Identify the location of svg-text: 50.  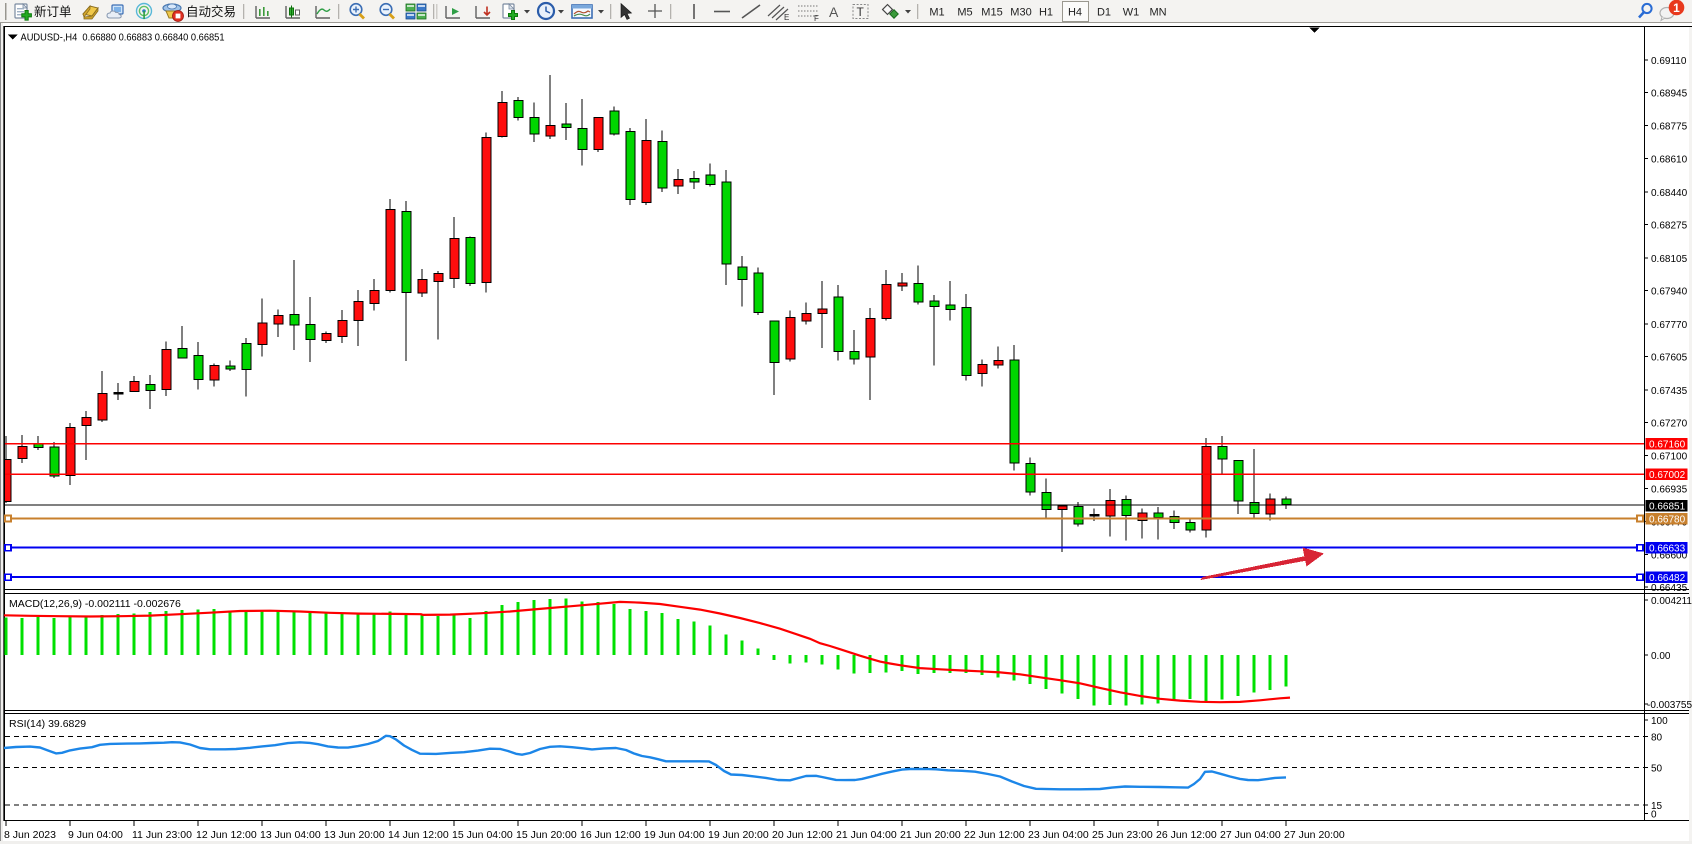
(1657, 769).